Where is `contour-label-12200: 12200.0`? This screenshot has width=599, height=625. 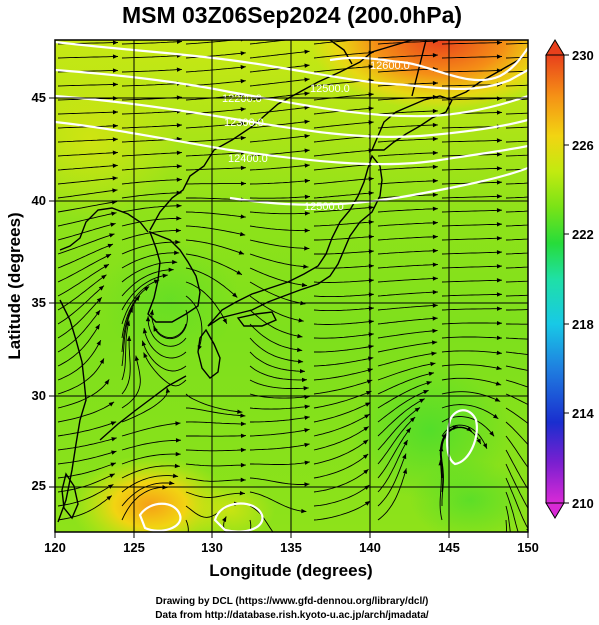
contour-label-12200: 12200.0 is located at coordinates (242, 99).